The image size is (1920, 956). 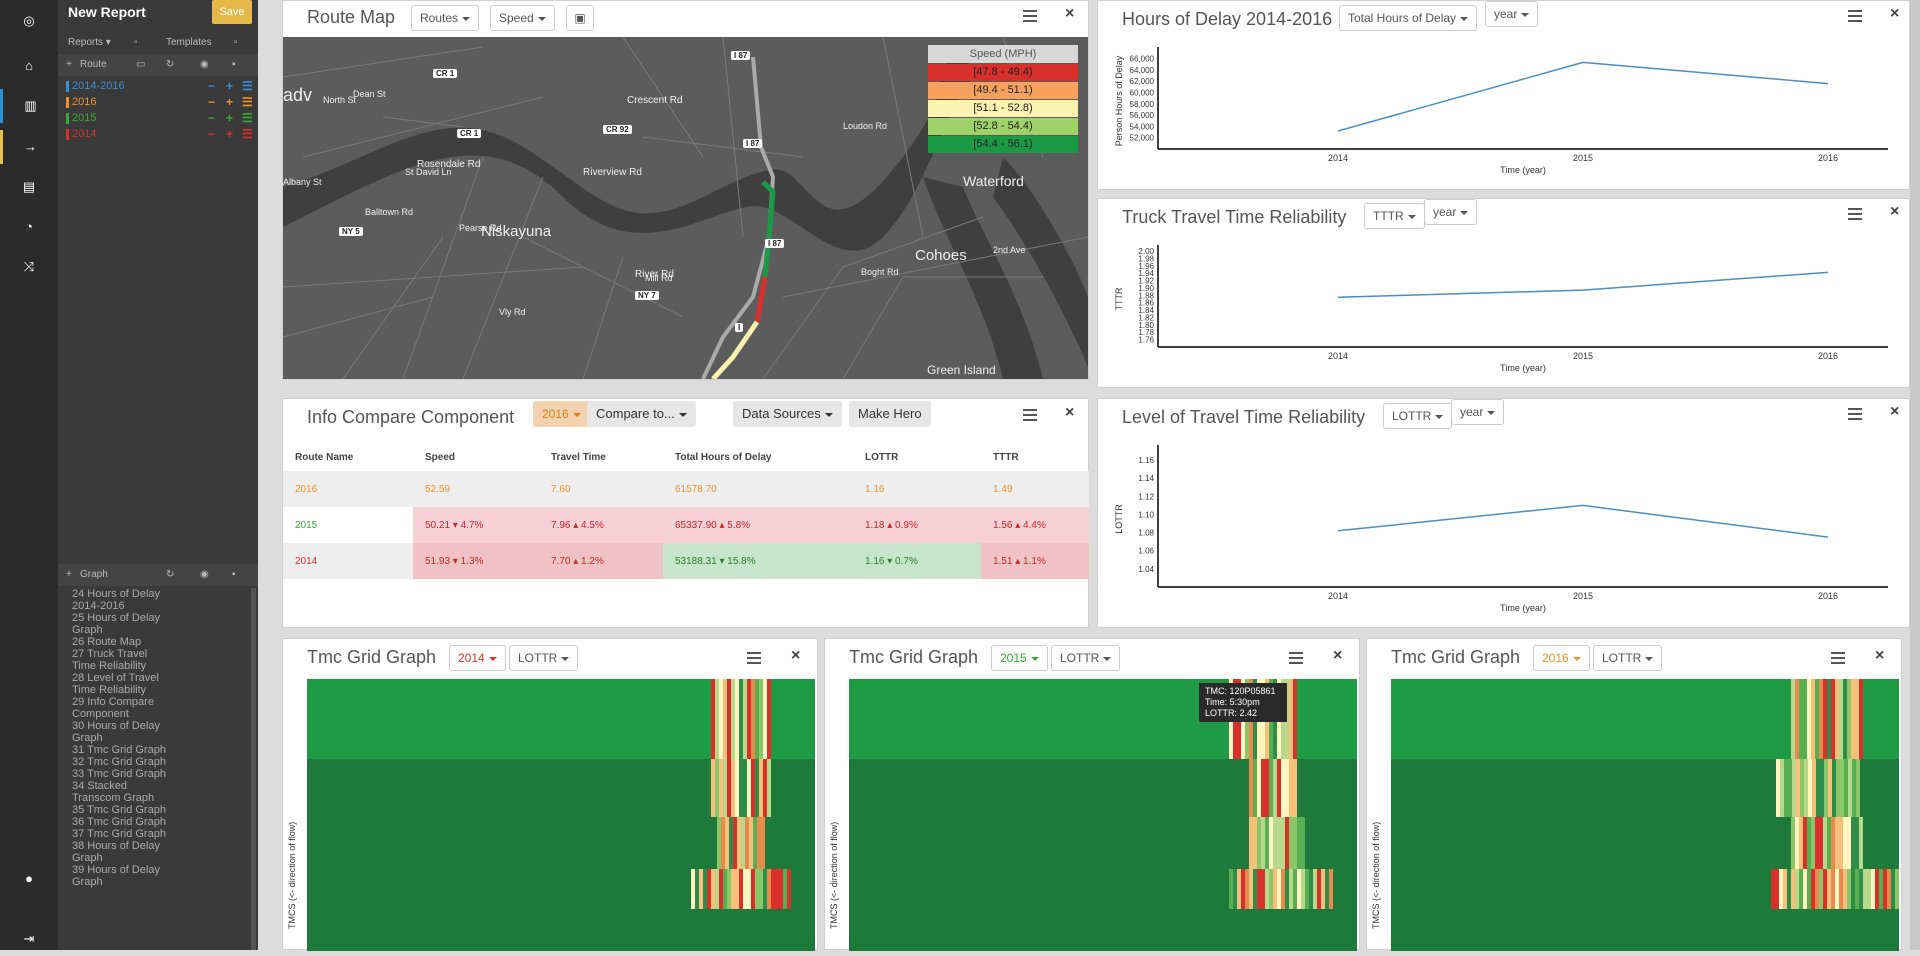 What do you see at coordinates (1418, 416) in the screenshot?
I see `lottr-metric-dropdown: LOTTR` at bounding box center [1418, 416].